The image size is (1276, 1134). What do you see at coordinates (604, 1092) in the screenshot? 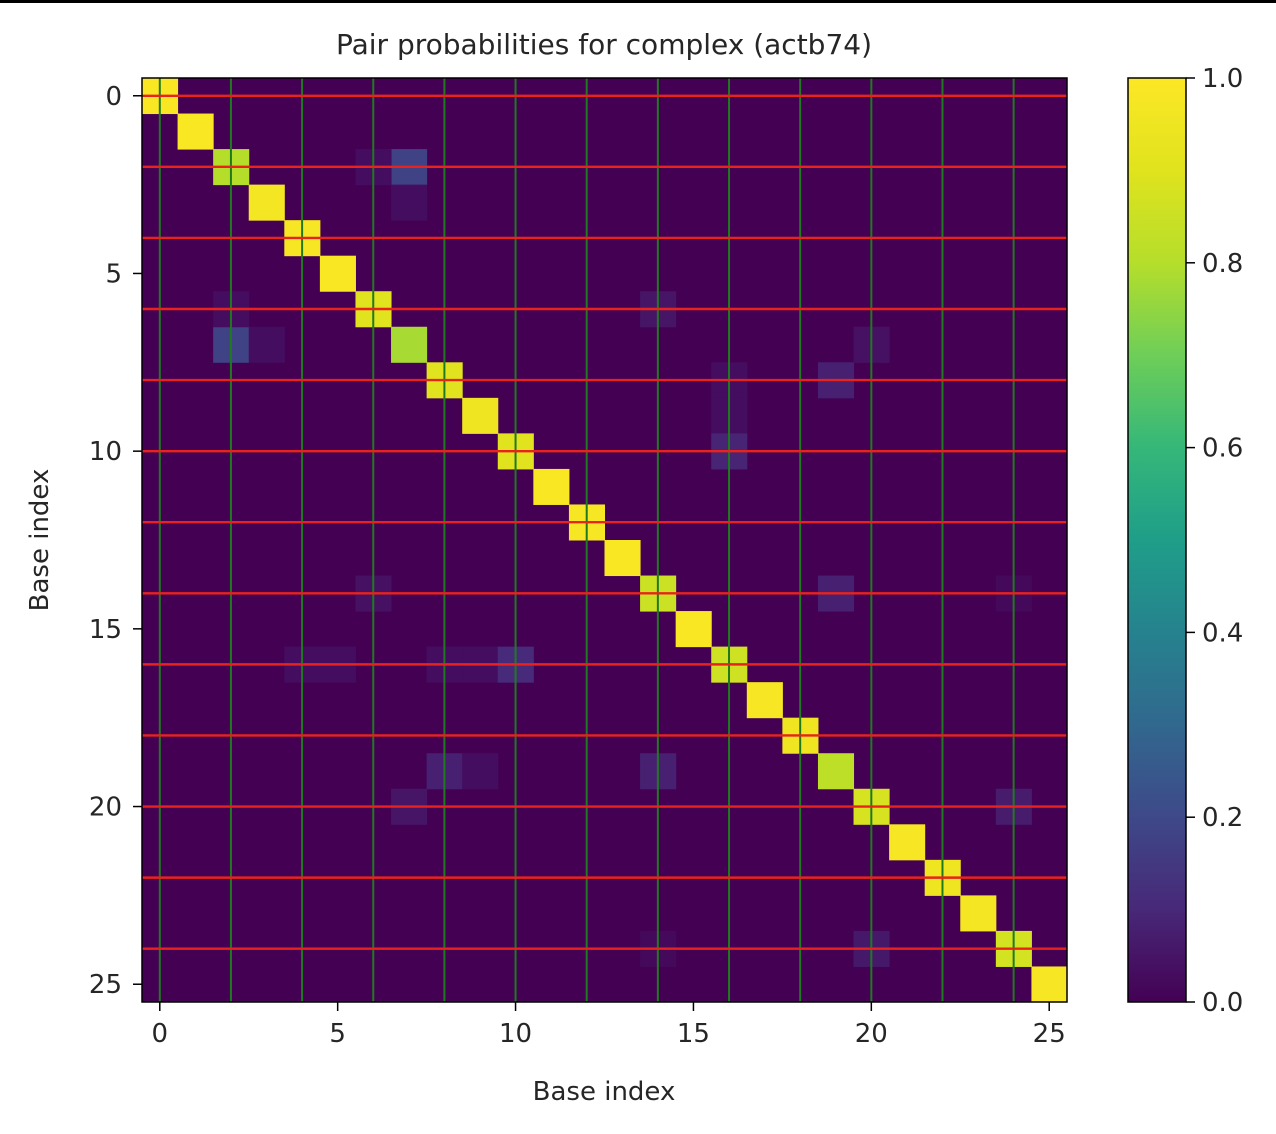
I see `x-axis-label: Base index` at bounding box center [604, 1092].